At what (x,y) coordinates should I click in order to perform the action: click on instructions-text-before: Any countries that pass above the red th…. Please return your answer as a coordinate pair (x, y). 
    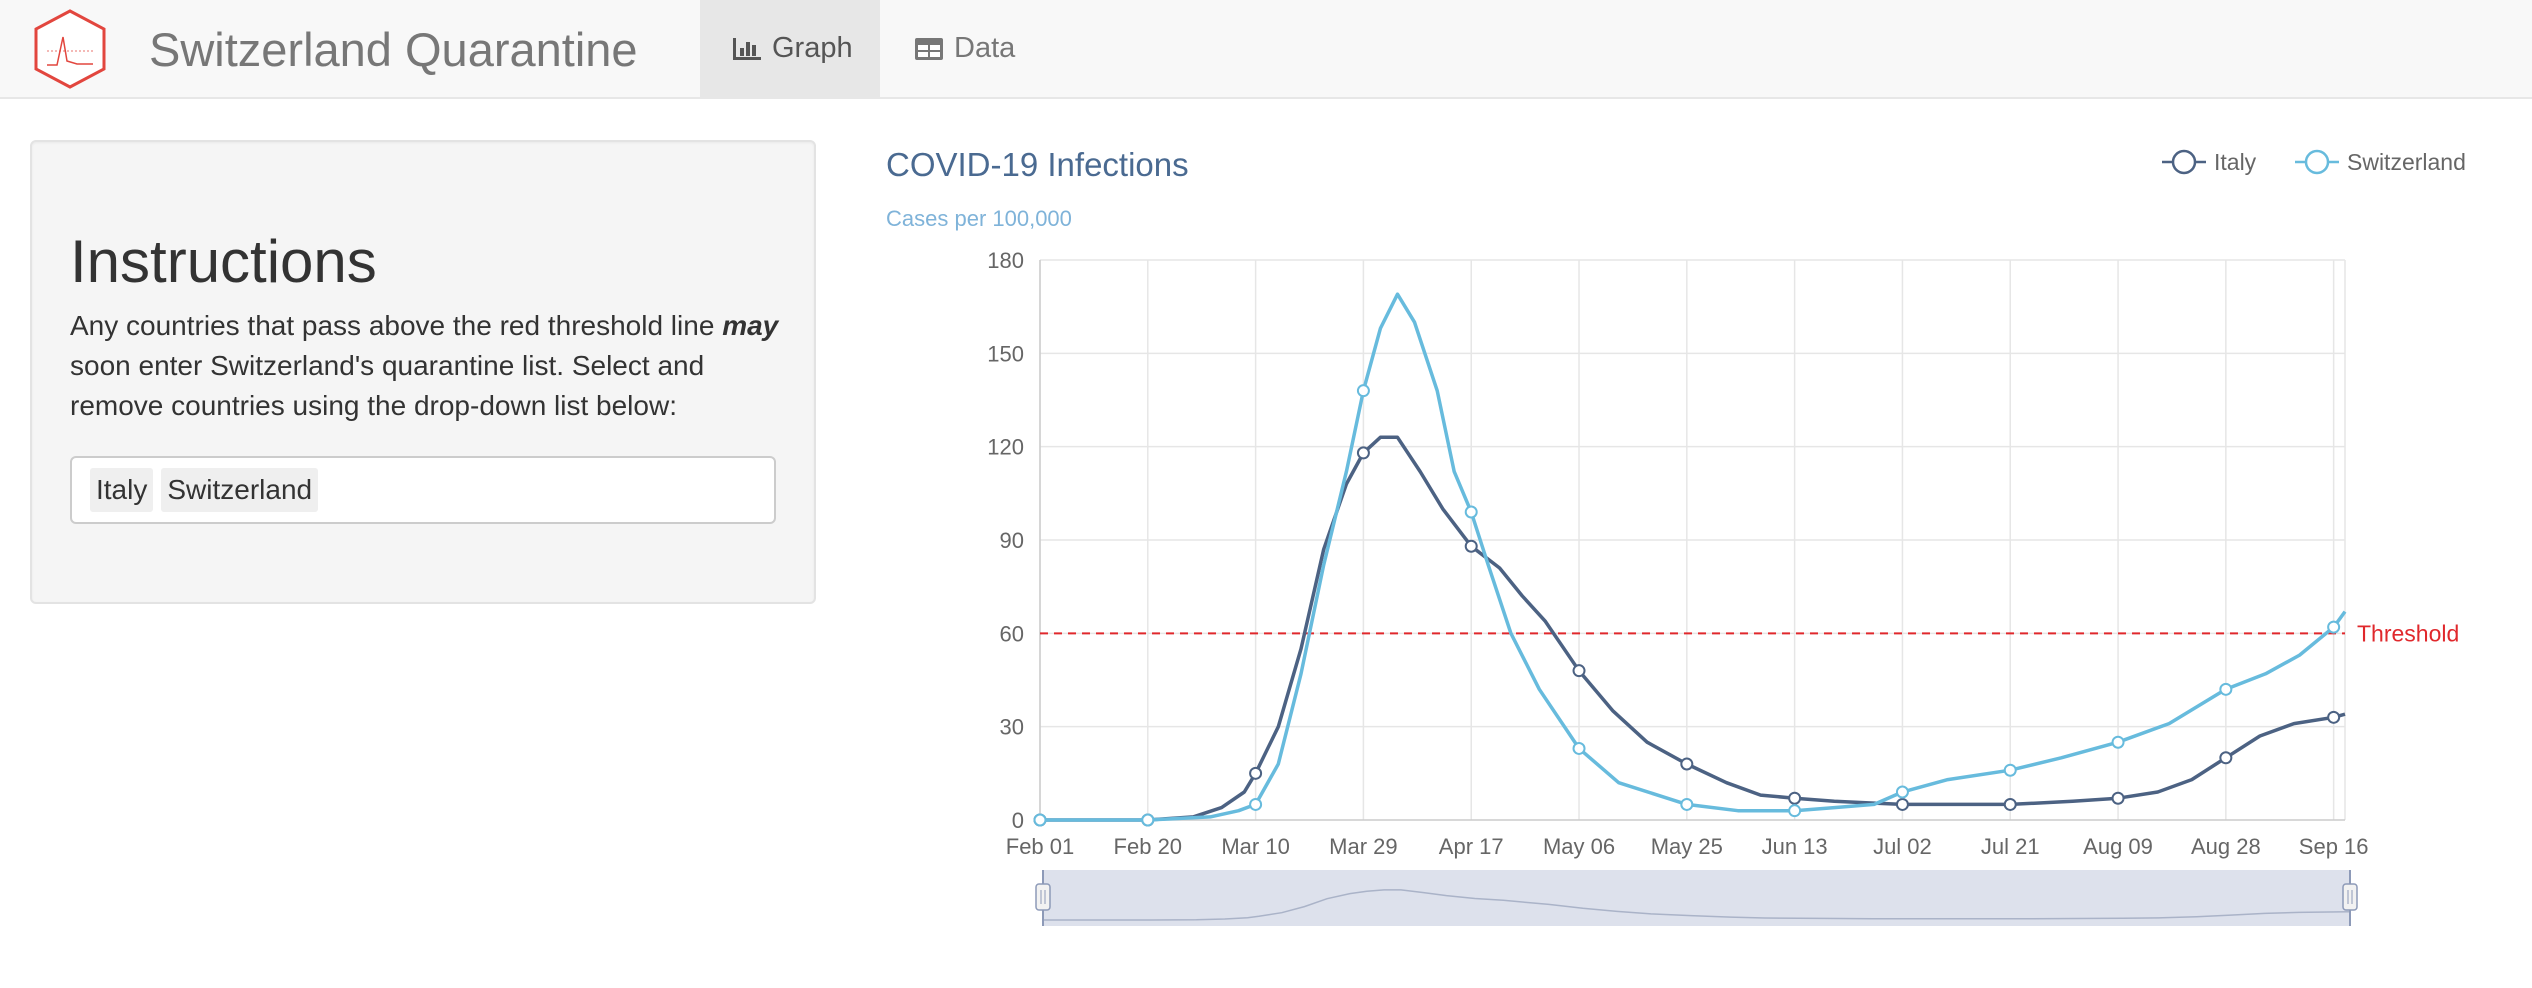
    Looking at the image, I should click on (396, 325).